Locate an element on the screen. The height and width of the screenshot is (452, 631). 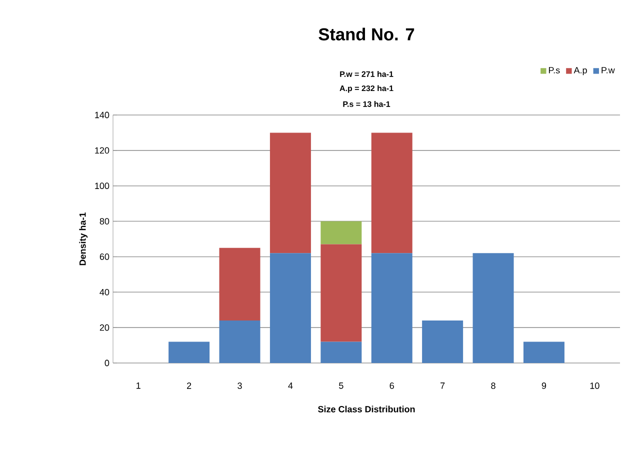
x-axis-title: Size Class Distribution is located at coordinates (366, 409).